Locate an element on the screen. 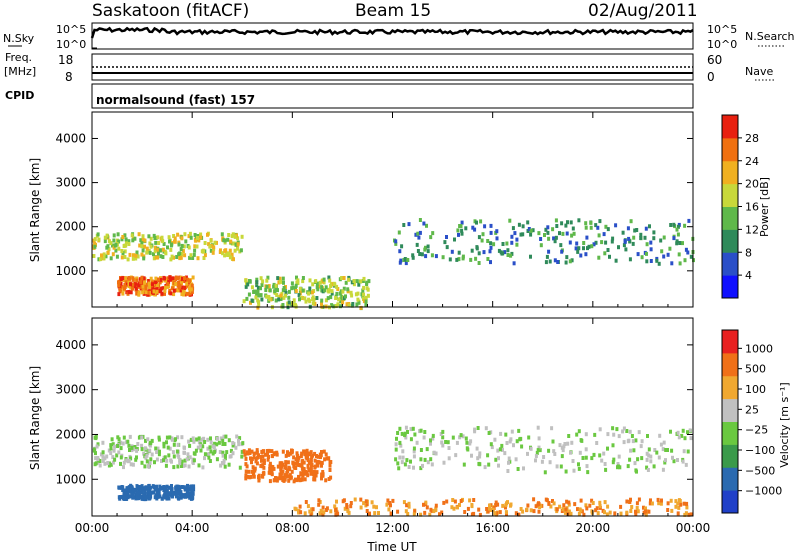 The image size is (800, 554). x-tick-label: 08:00 is located at coordinates (292, 528).